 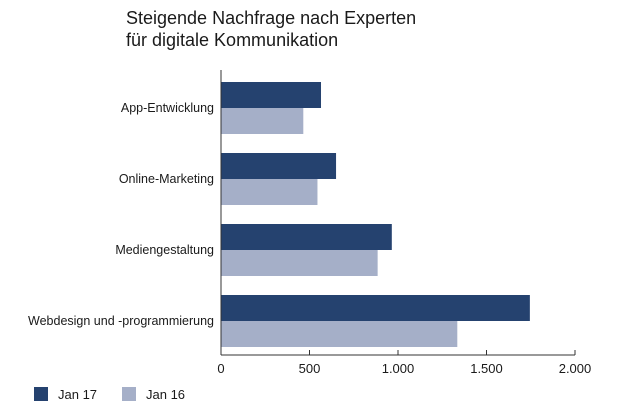 I want to click on category-label-0: App-Entwicklung, so click(x=167, y=108).